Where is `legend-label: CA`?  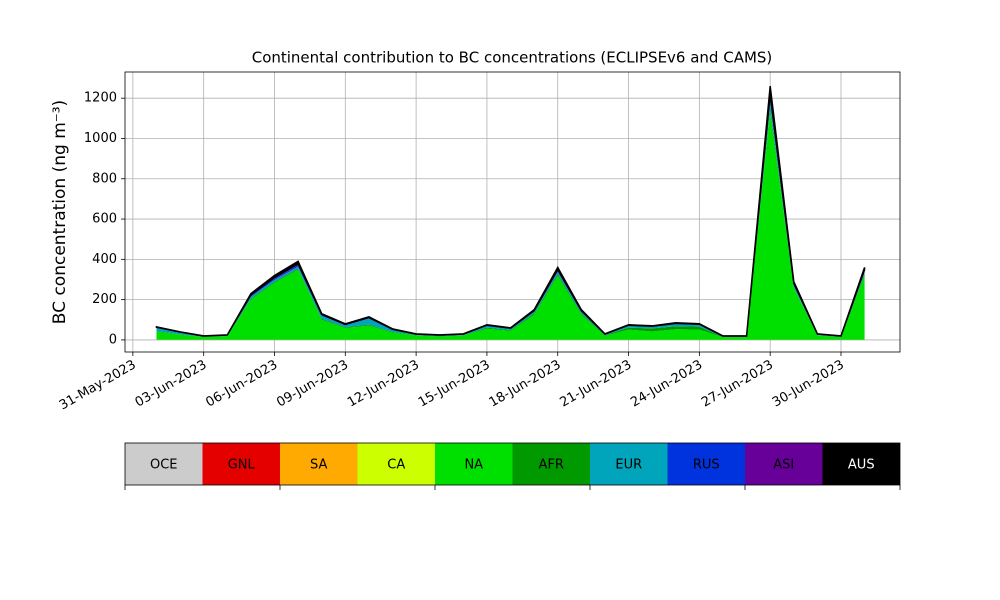
legend-label: CA is located at coordinates (396, 465).